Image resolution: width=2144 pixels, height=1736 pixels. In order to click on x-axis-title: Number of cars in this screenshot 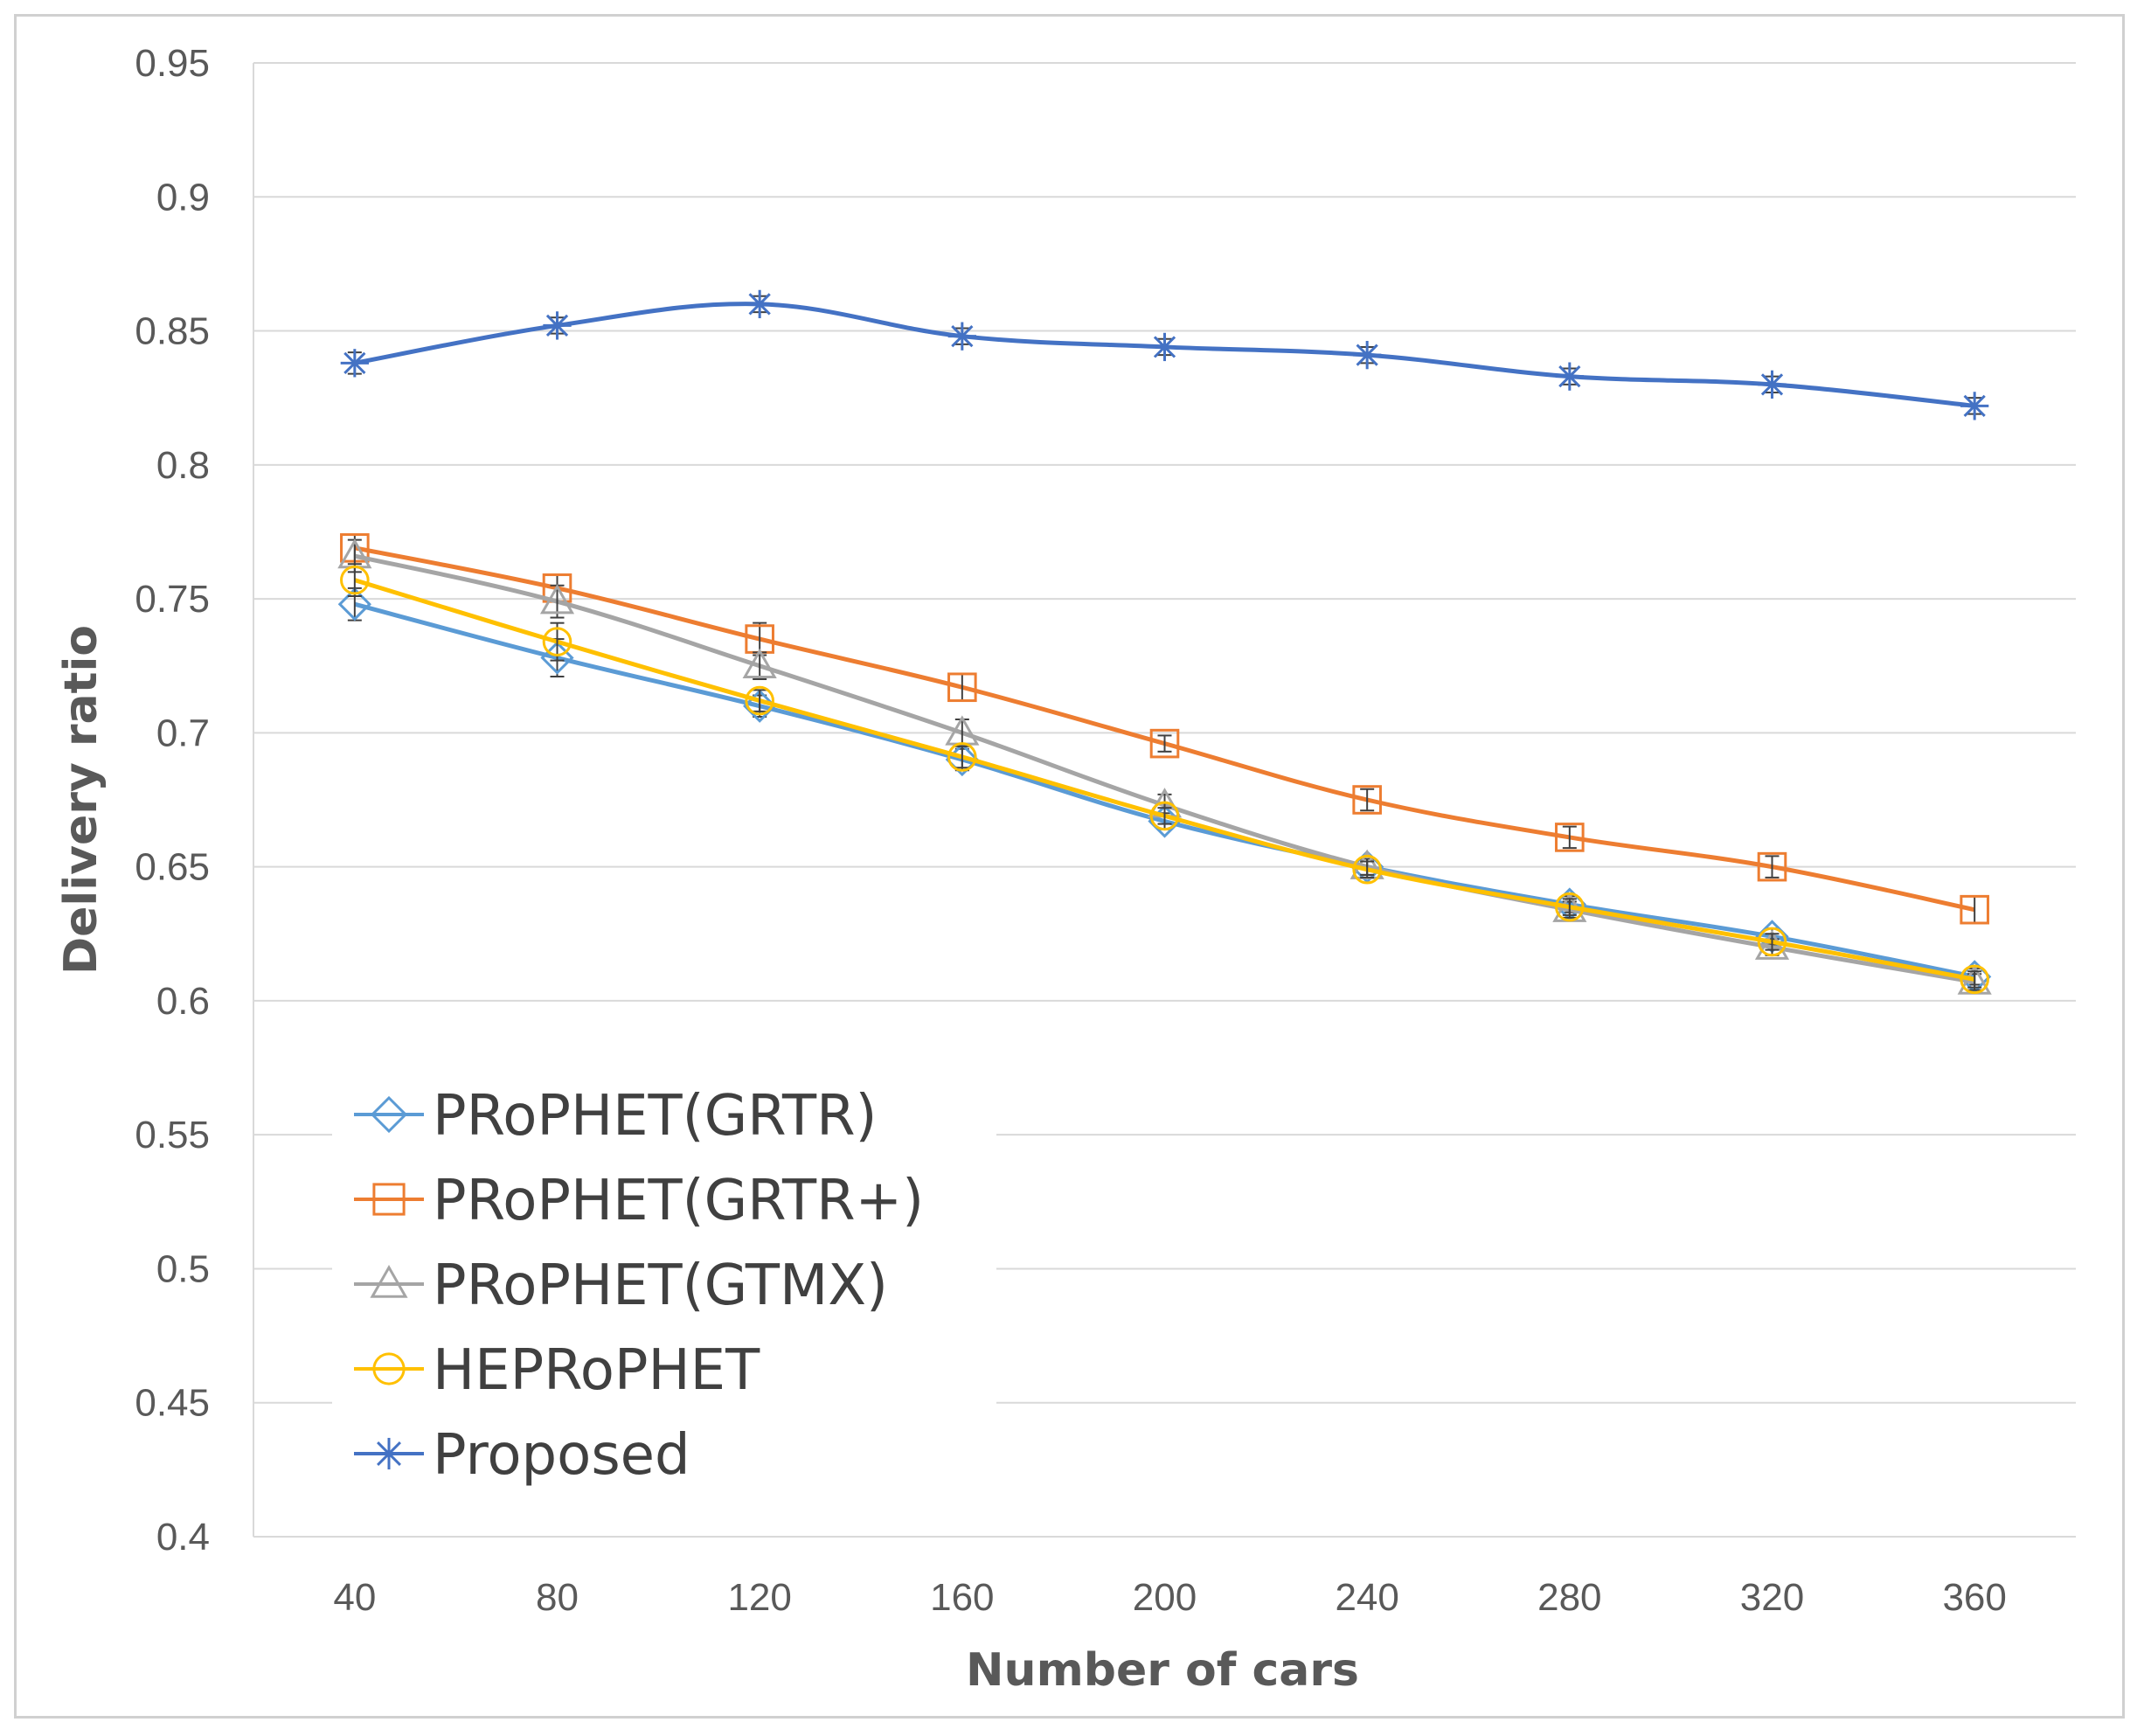, I will do `click(1162, 1670)`.